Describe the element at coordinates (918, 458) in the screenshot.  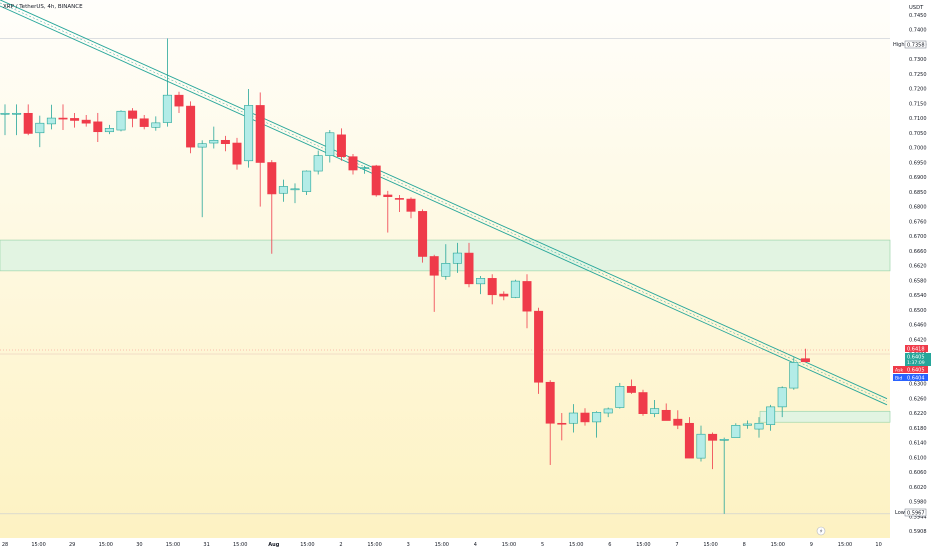
I see `price-tick-label: 0.6100` at that location.